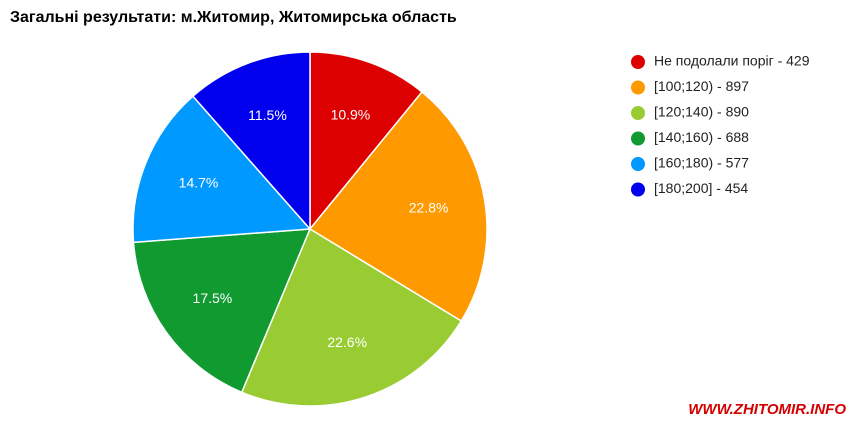 This screenshot has height=426, width=859. I want to click on legend-label: [160;180) - 577, so click(701, 163).